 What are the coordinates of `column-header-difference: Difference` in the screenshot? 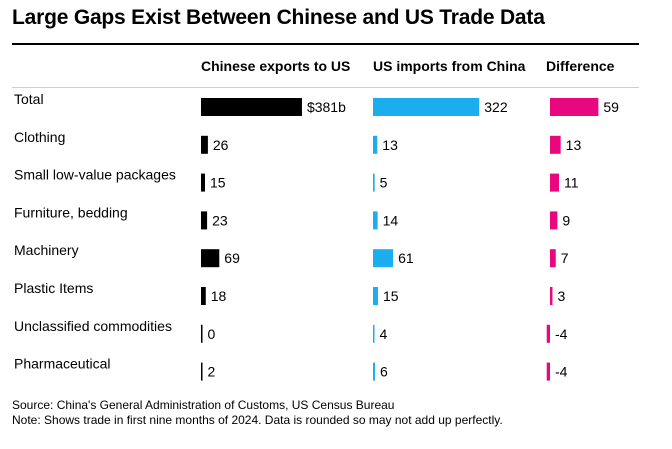 It's located at (580, 66).